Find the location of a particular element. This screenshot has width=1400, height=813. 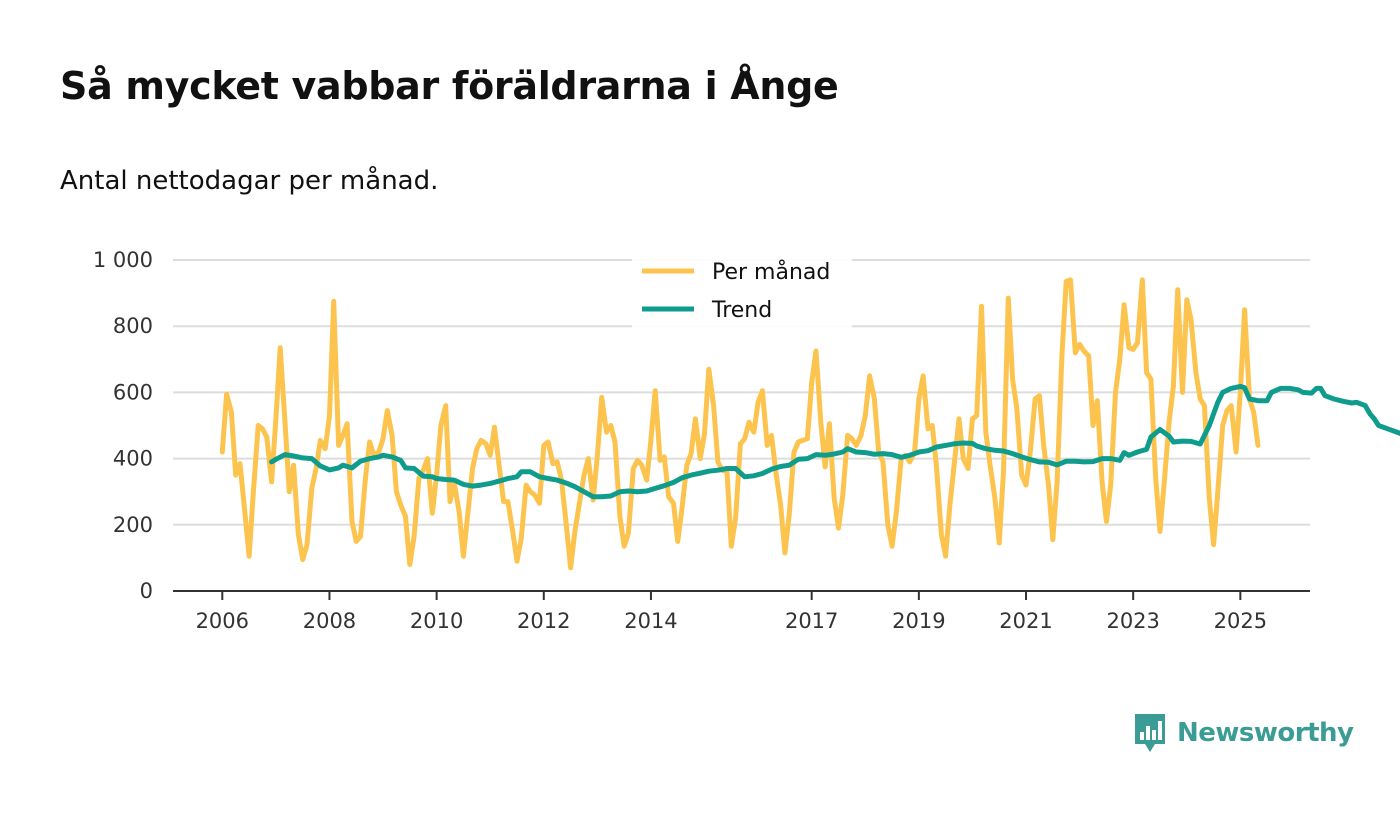

y-tick-label: 200 is located at coordinates (133, 525).